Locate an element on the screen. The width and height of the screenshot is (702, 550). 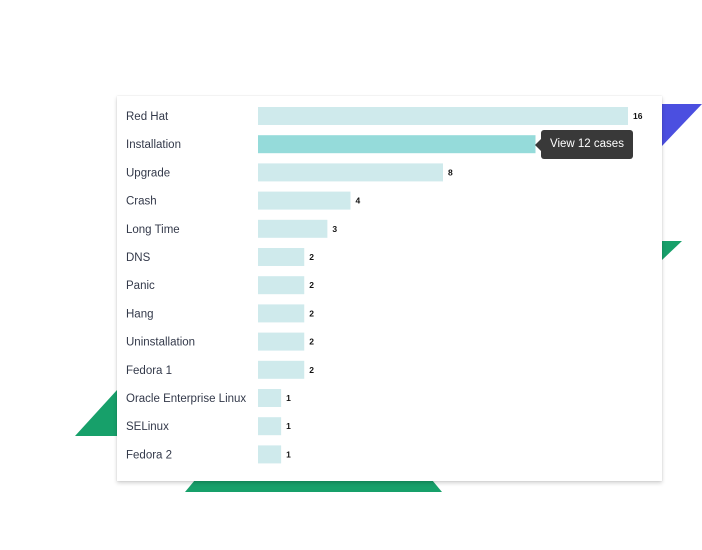
category-label: Panic is located at coordinates (140, 286).